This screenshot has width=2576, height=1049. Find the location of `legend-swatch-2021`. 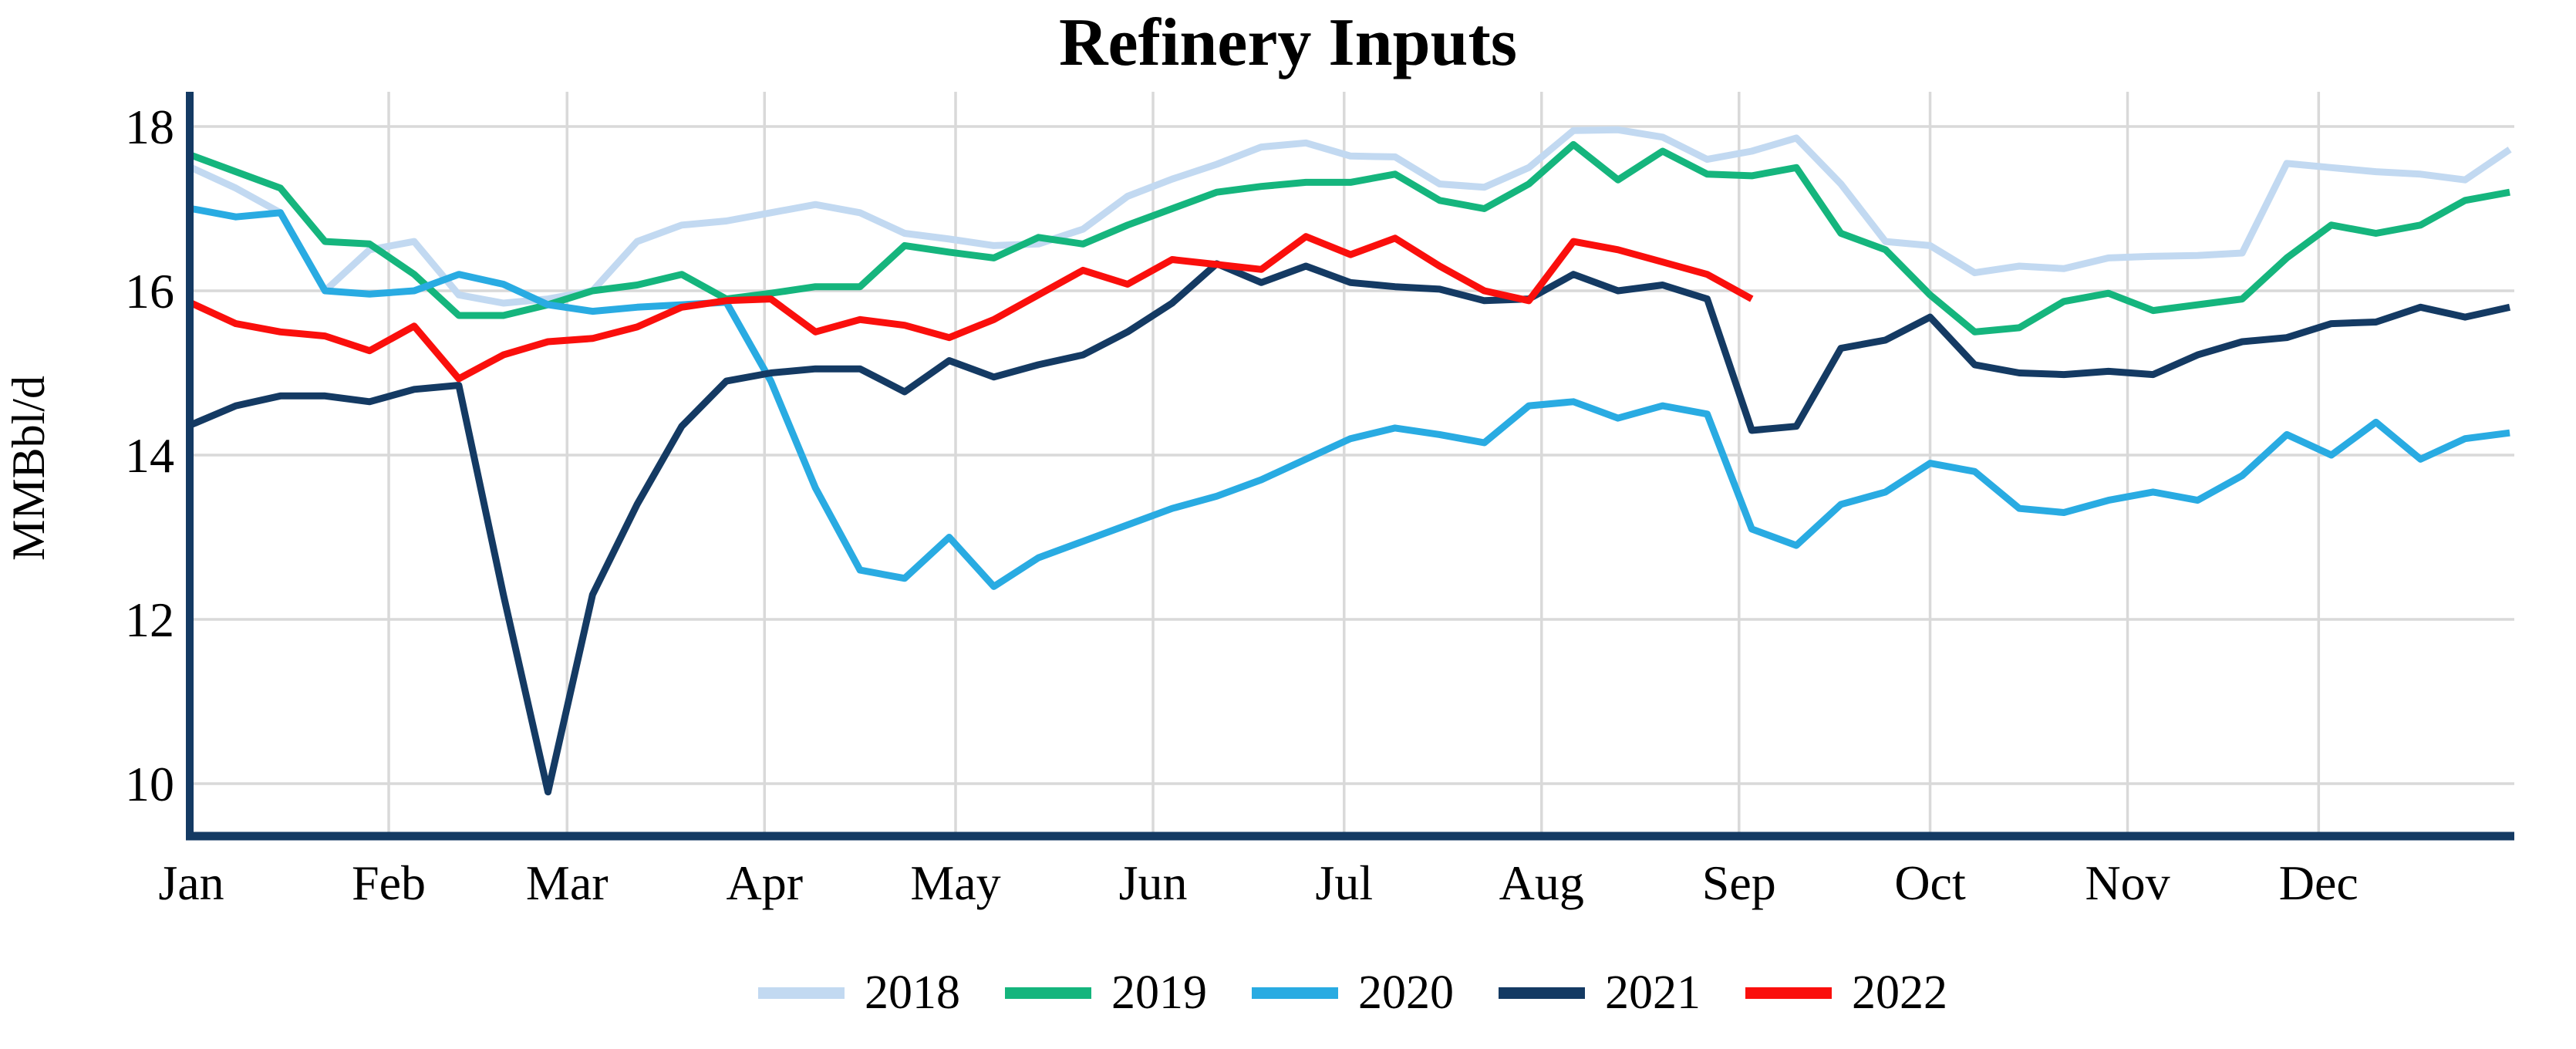

legend-swatch-2021 is located at coordinates (1542, 993).